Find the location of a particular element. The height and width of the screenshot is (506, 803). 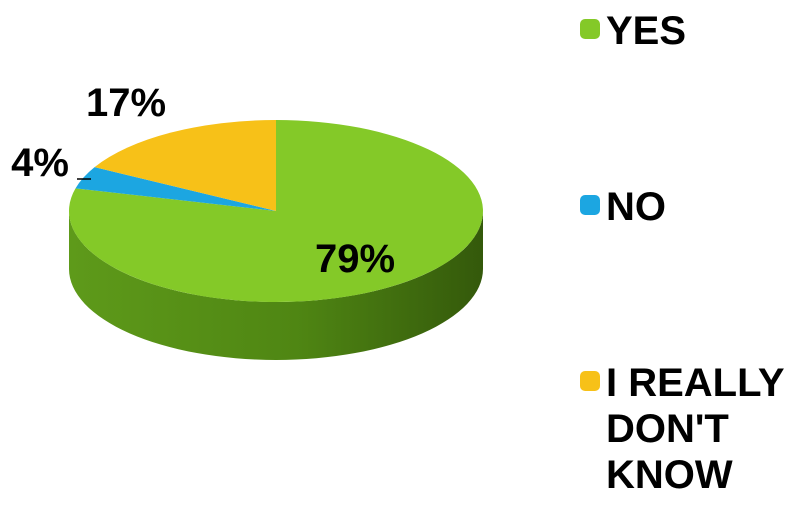

legend-swatch-no is located at coordinates (590, 205).